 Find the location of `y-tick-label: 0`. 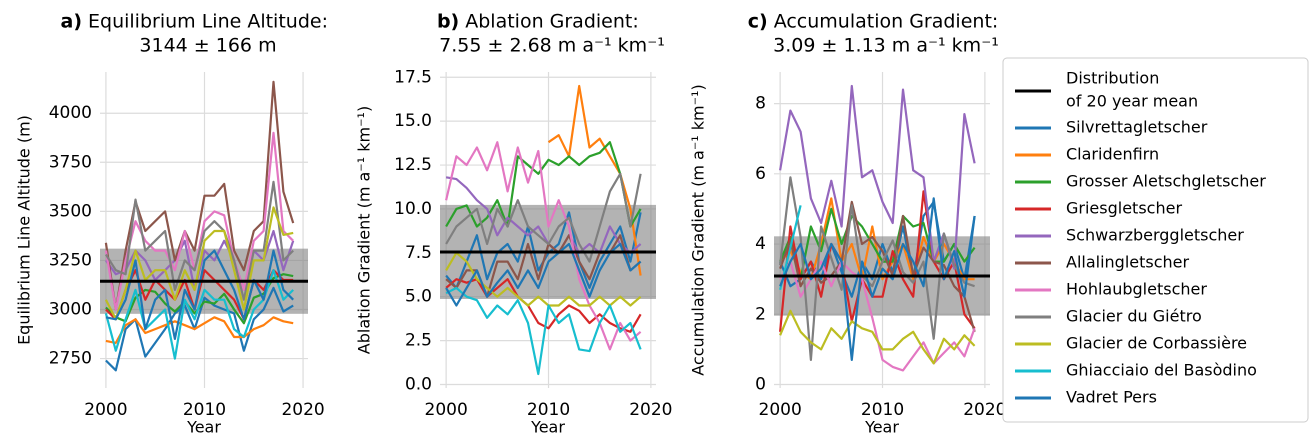

y-tick-label: 0 is located at coordinates (760, 384).